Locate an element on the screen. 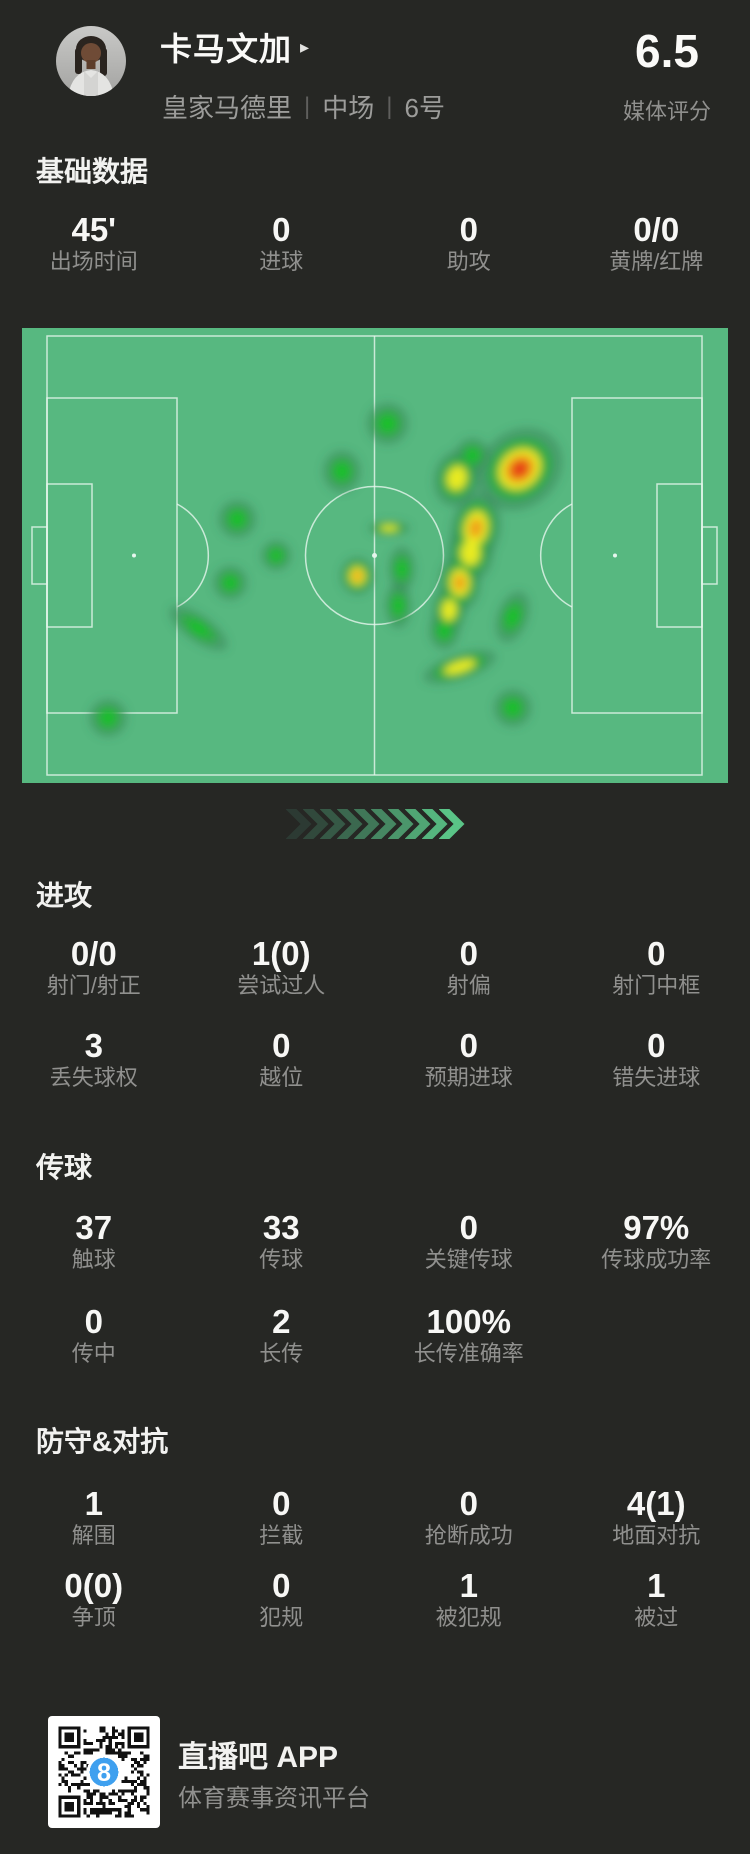 The image size is (750, 1854). stat-label: 关键传球 is located at coordinates (468, 1259).